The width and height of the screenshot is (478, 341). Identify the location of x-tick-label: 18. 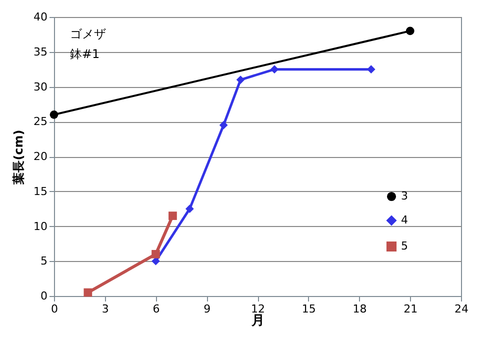
(359, 309).